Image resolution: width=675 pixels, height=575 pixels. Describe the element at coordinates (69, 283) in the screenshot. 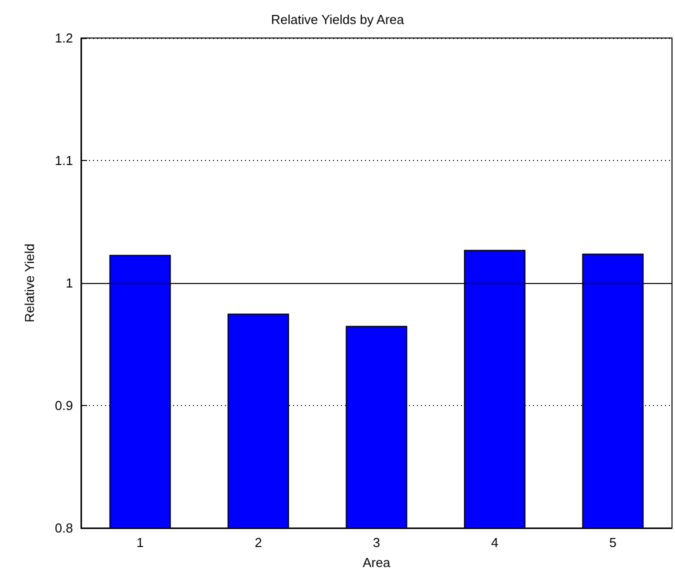

I see `y-tick-label: 1` at that location.